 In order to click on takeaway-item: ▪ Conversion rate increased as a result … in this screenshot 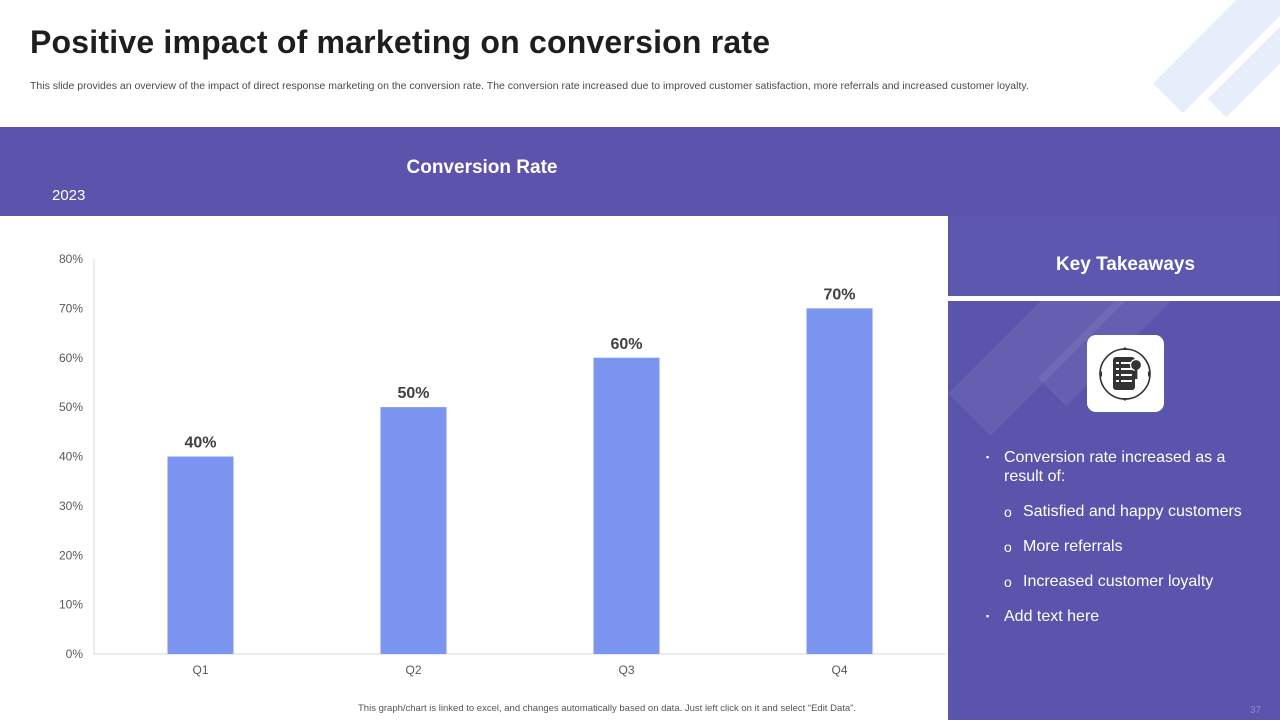, I will do `click(1125, 467)`.